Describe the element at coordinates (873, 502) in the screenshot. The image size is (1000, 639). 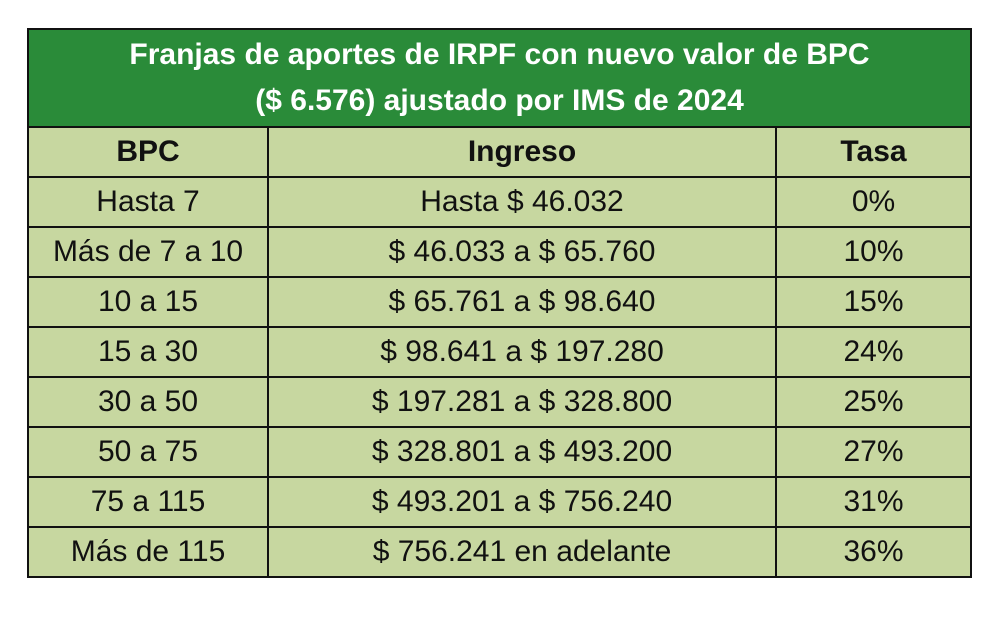
I see `tasa-cell: 31%` at that location.